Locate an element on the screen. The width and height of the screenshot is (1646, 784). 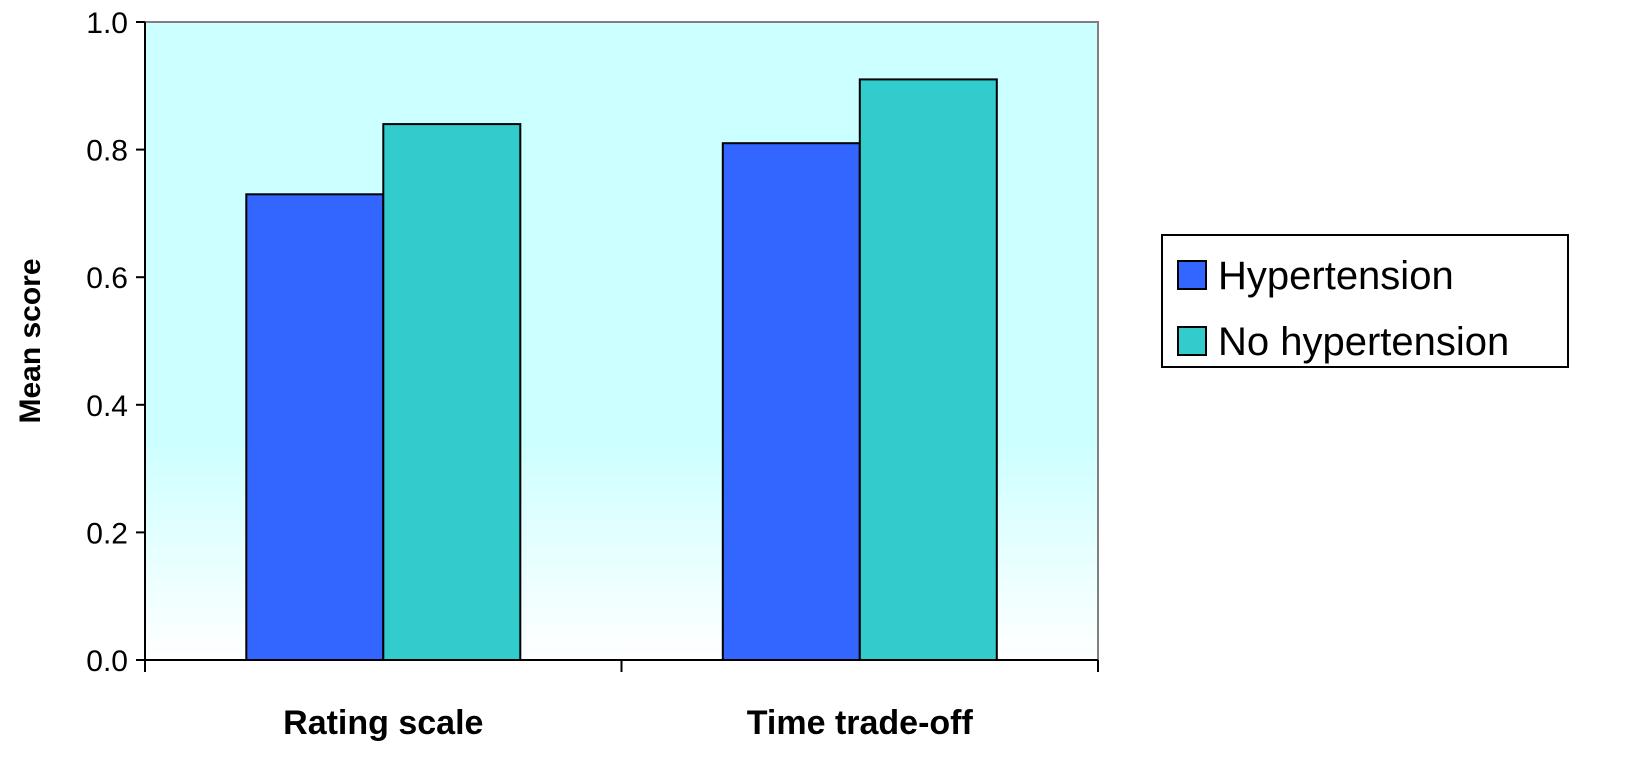
x-category-label: Rating scale is located at coordinates (383, 723).